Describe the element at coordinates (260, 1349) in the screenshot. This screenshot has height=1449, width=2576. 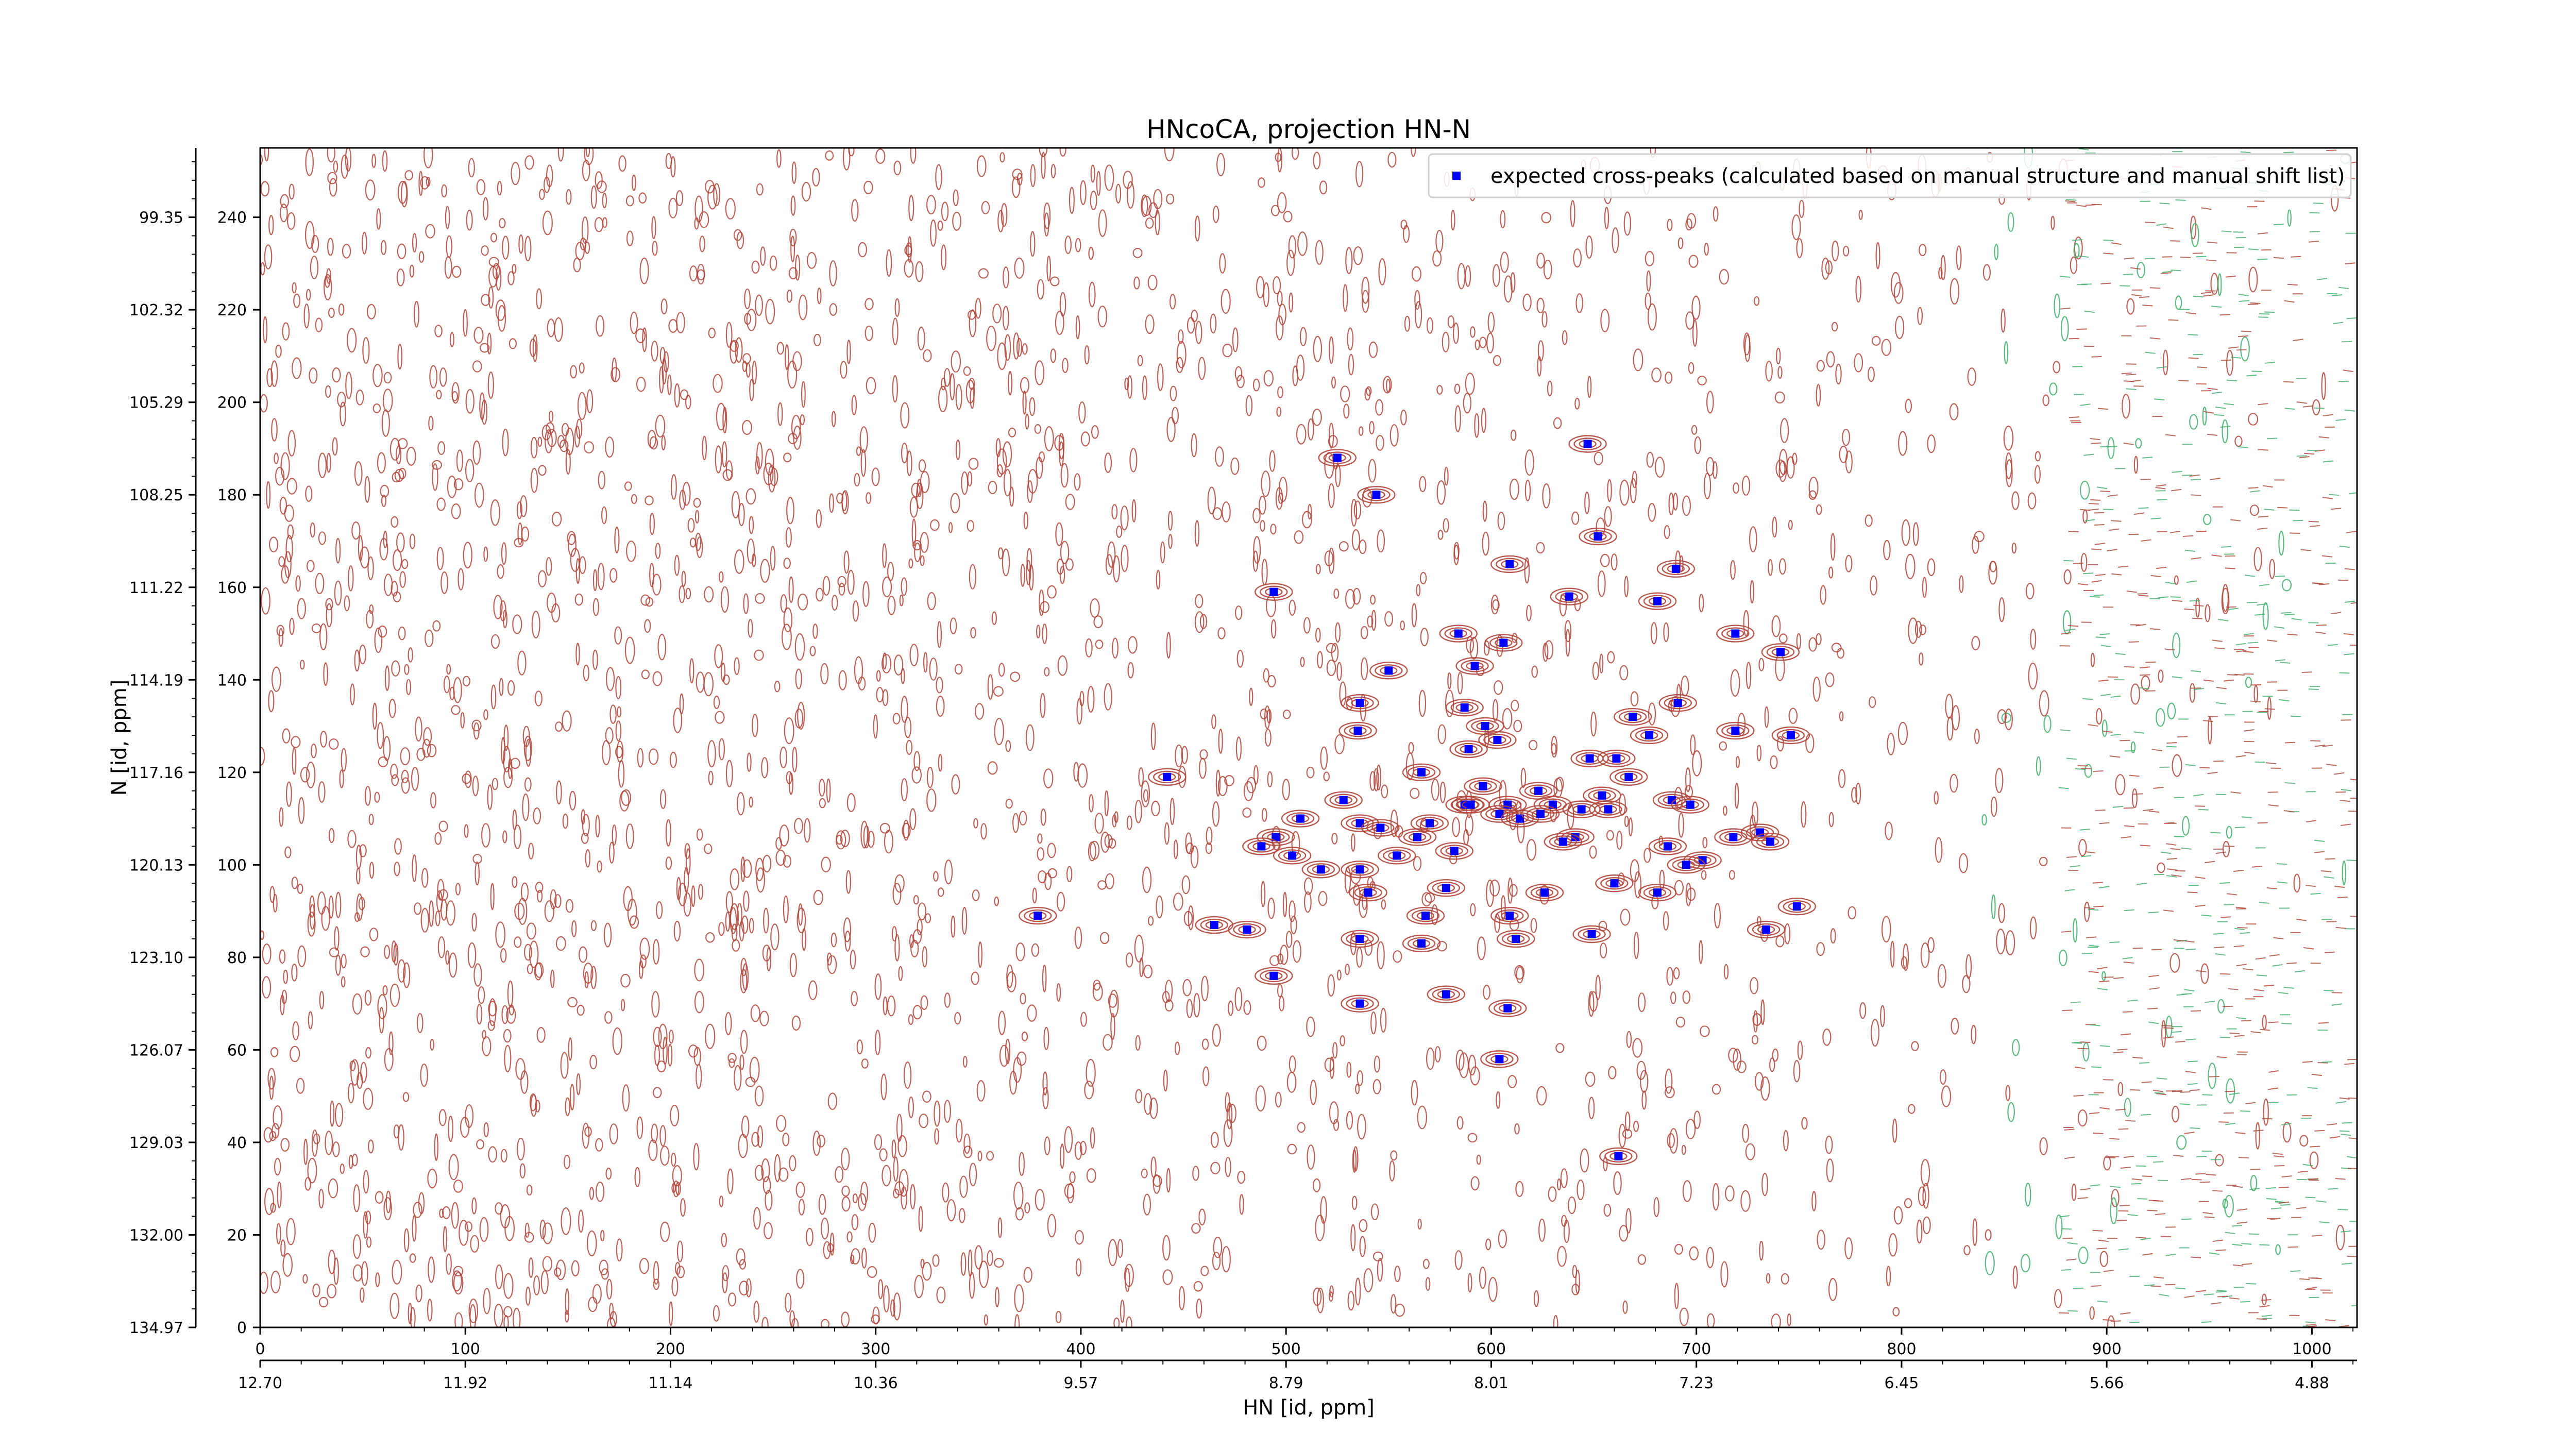
I see `x-tick-label: 0` at that location.